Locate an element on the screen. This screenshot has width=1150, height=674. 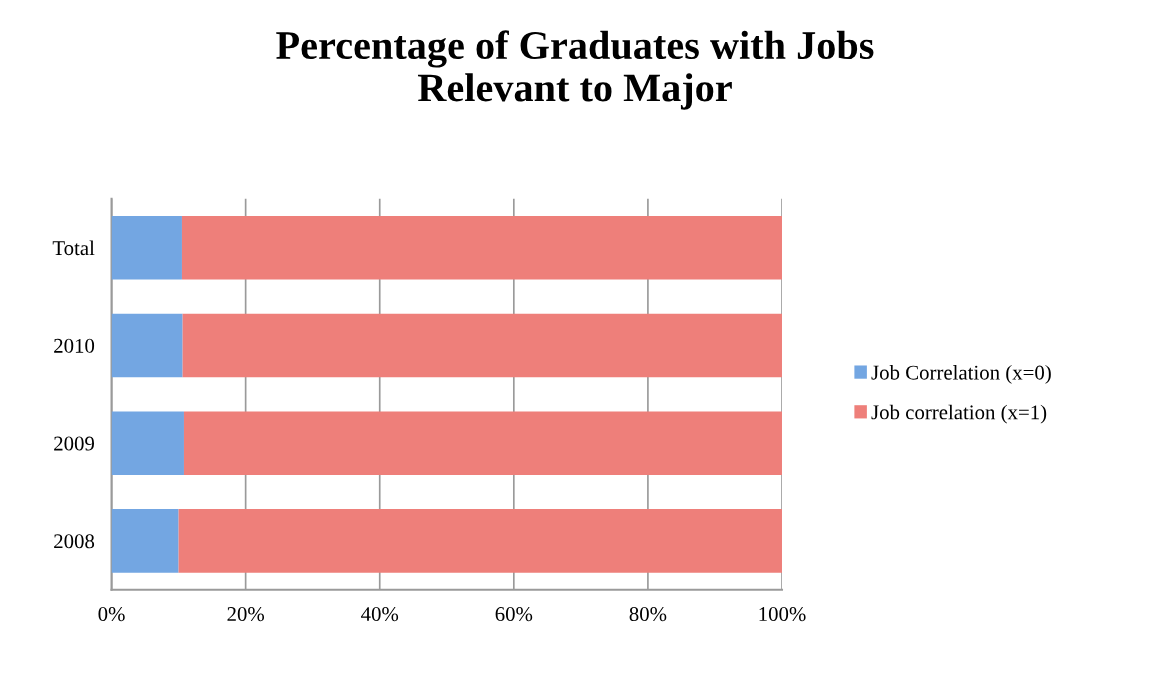
legend-label: Job correlation (x=1) is located at coordinates (959, 414).